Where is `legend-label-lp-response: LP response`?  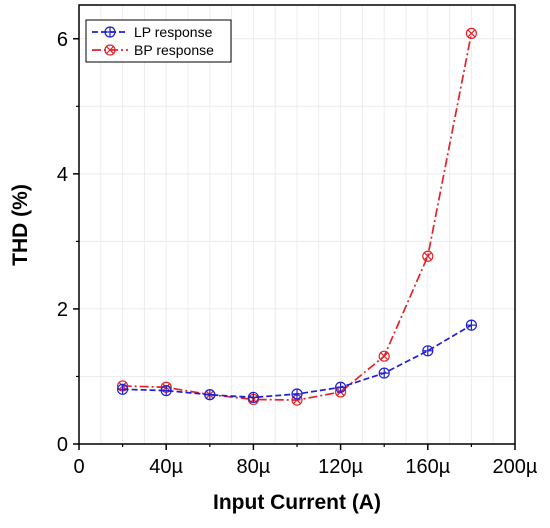 legend-label-lp-response: LP response is located at coordinates (173, 32).